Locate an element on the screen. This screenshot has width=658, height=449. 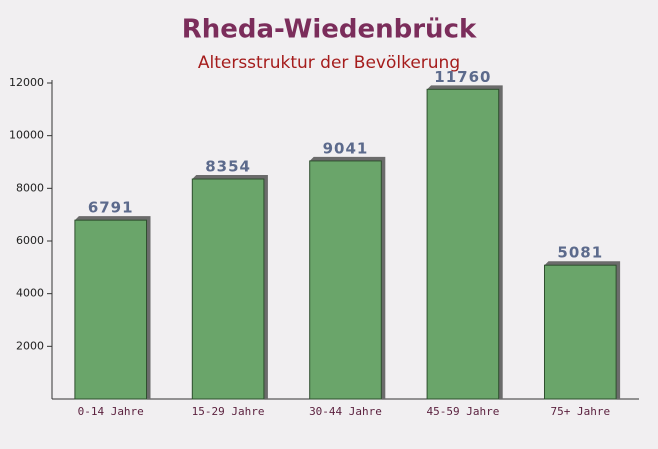
chart-subtitle: Altersstruktur der Bevölkerung is located at coordinates (329, 63).